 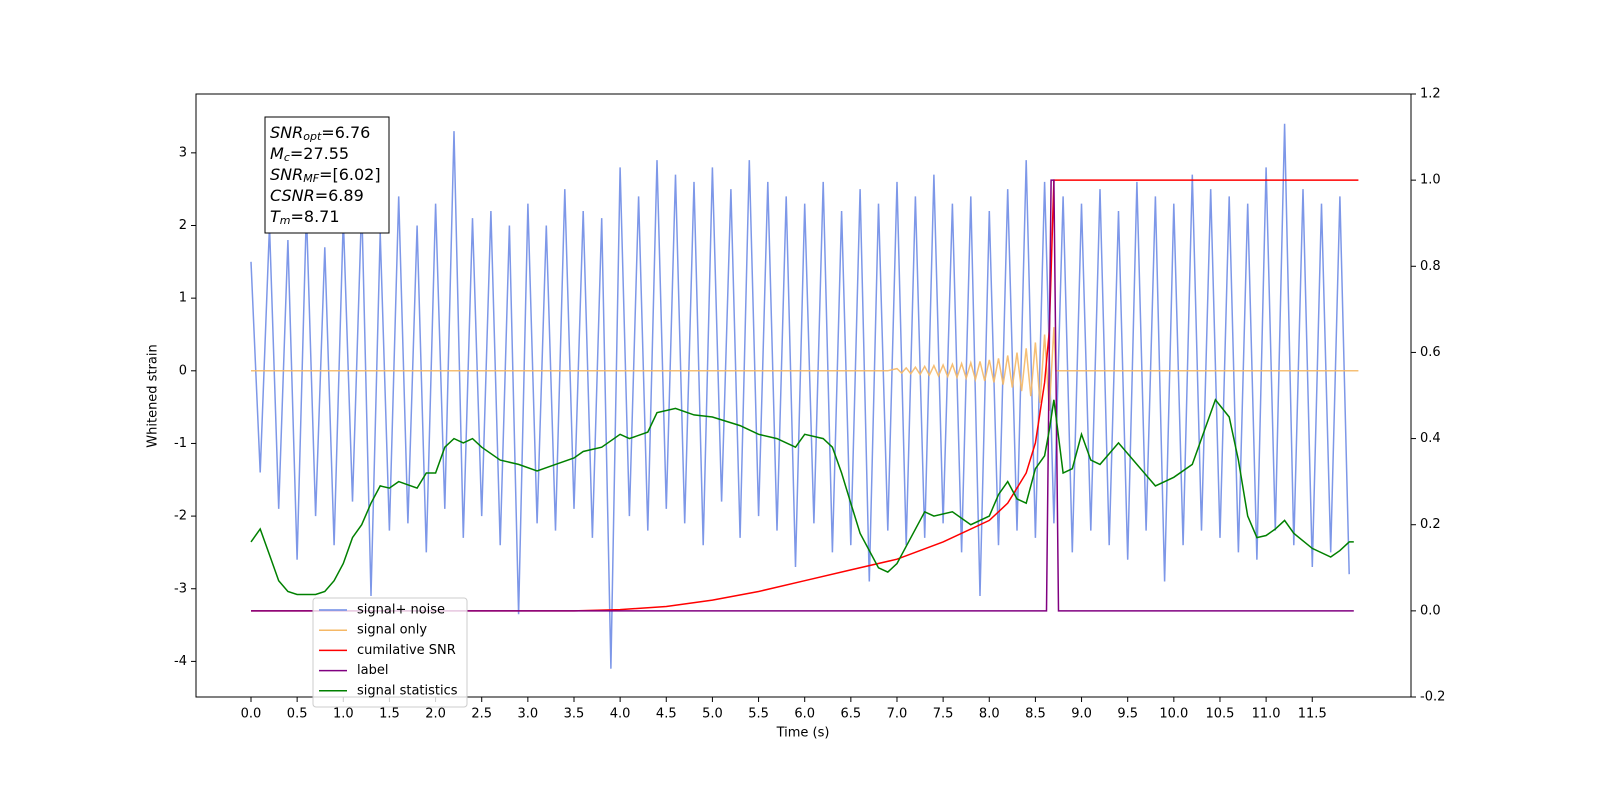 I want to click on y2-tick-label: 0.2, so click(x=1430, y=524).